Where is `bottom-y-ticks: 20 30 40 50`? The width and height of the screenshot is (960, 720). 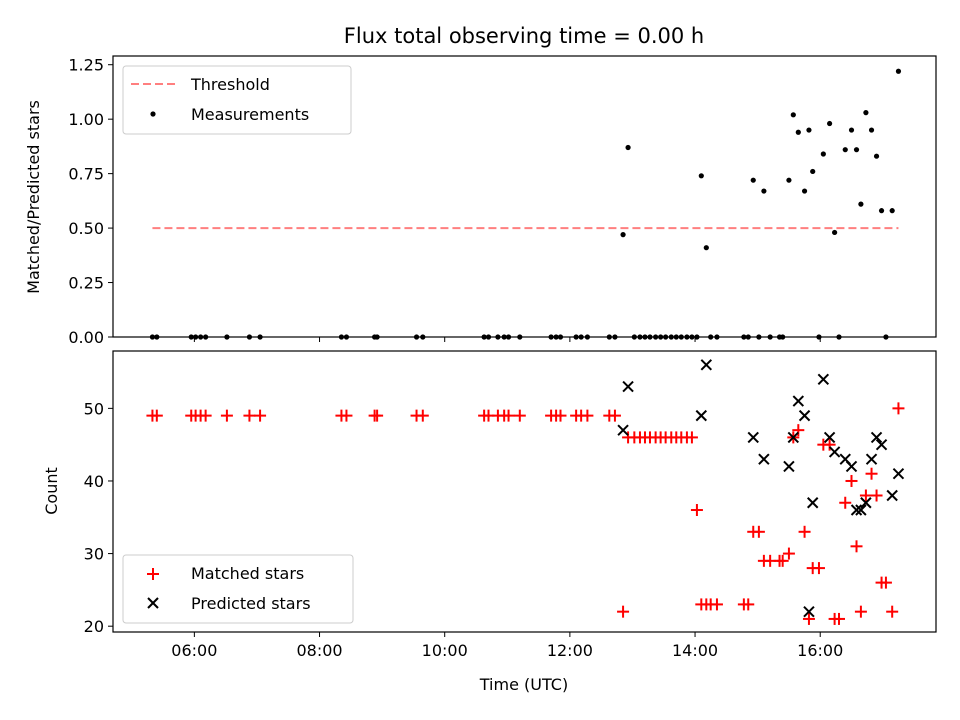
bottom-y-ticks: 20 30 40 50 is located at coordinates (98, 517).